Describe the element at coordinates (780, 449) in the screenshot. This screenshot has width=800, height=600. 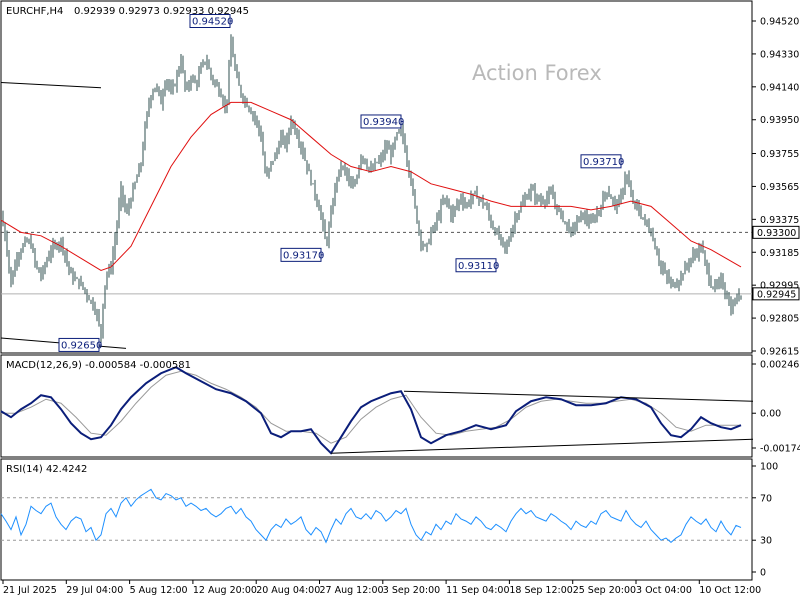
I see `macd-tick-label: -0.00174` at that location.